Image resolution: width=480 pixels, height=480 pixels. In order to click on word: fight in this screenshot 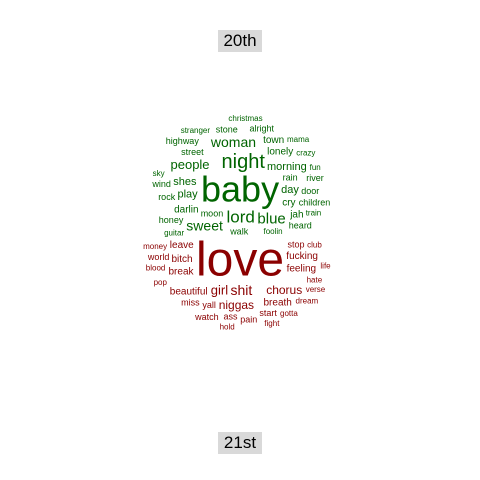, I will do `click(272, 323)`.